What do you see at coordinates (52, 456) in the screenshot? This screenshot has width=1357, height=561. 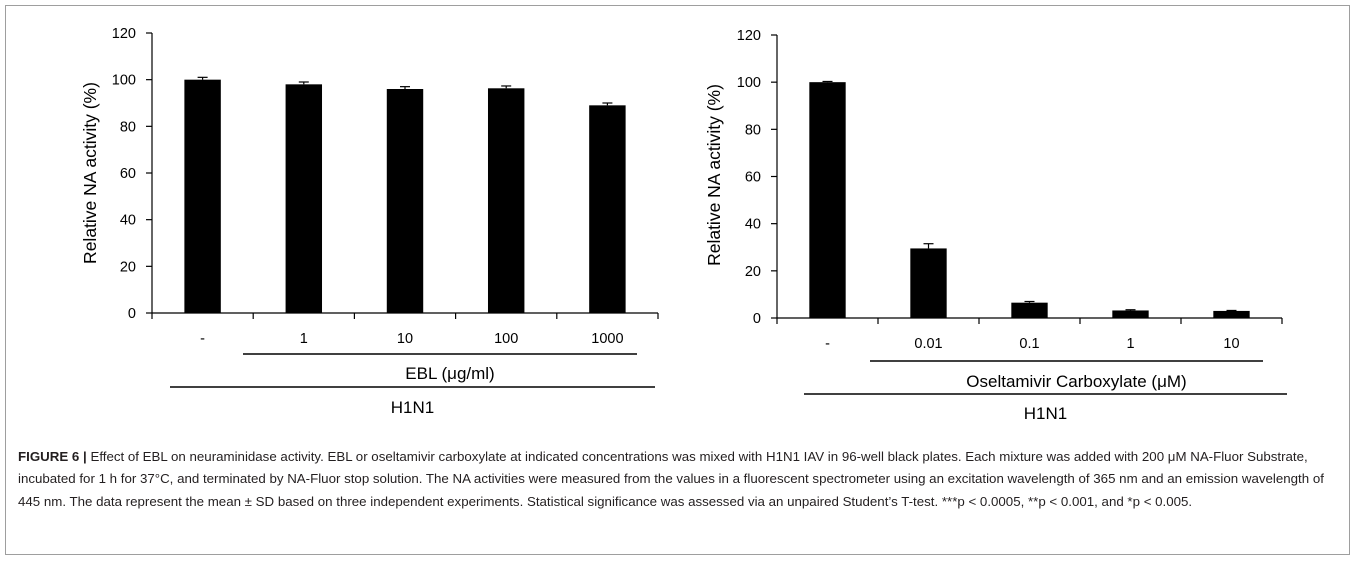 I see `caption-label: FIGURE 6 |` at bounding box center [52, 456].